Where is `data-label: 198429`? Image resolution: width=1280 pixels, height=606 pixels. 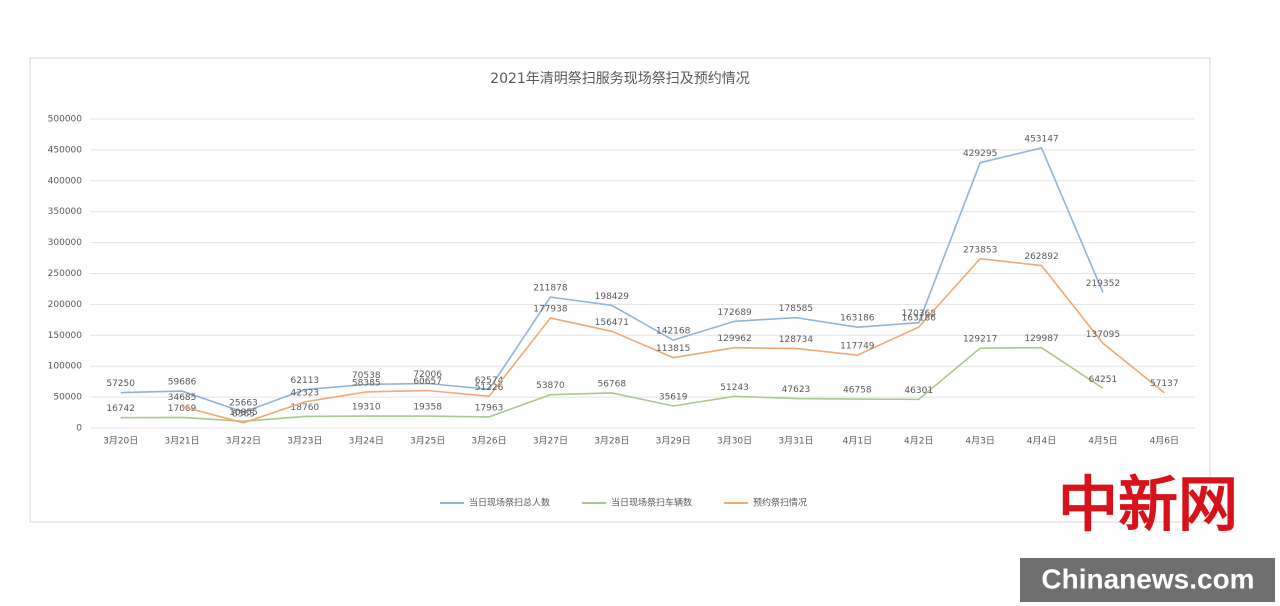 data-label: 198429 is located at coordinates (612, 297).